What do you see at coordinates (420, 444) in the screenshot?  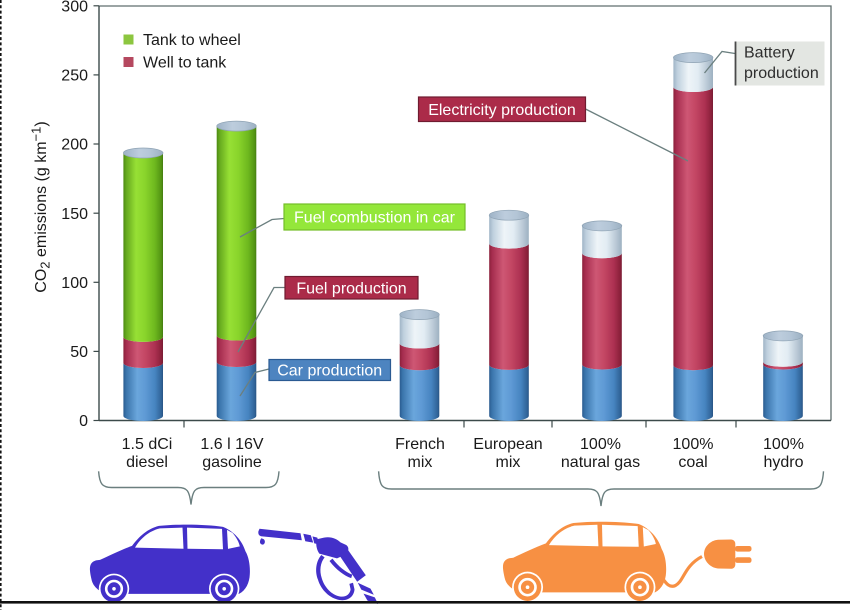 I see `svg-text: French` at bounding box center [420, 444].